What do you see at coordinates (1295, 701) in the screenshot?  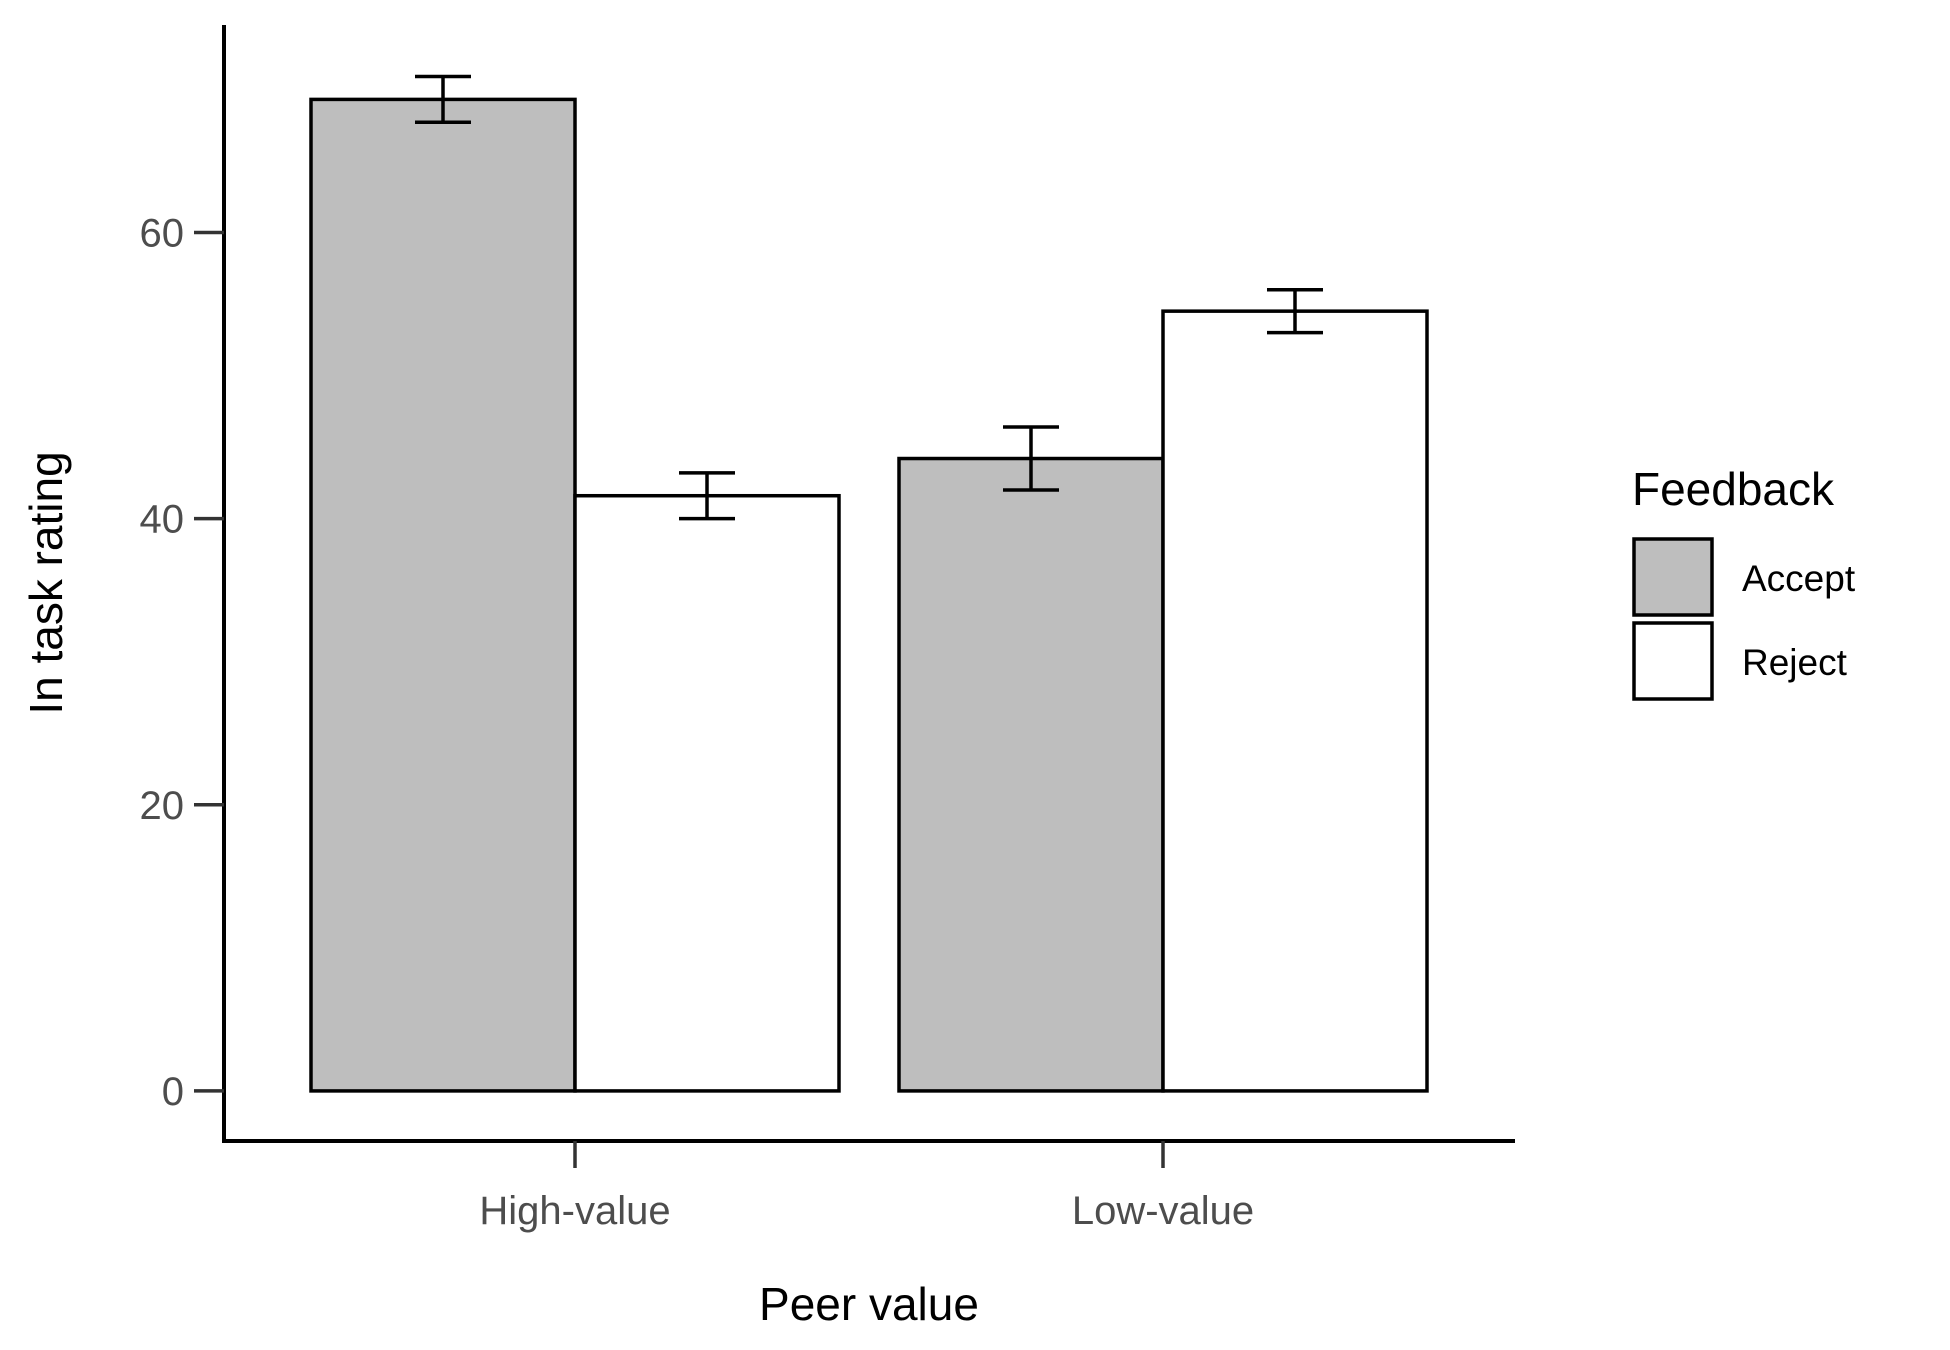 I see `bar-reject-low-value` at bounding box center [1295, 701].